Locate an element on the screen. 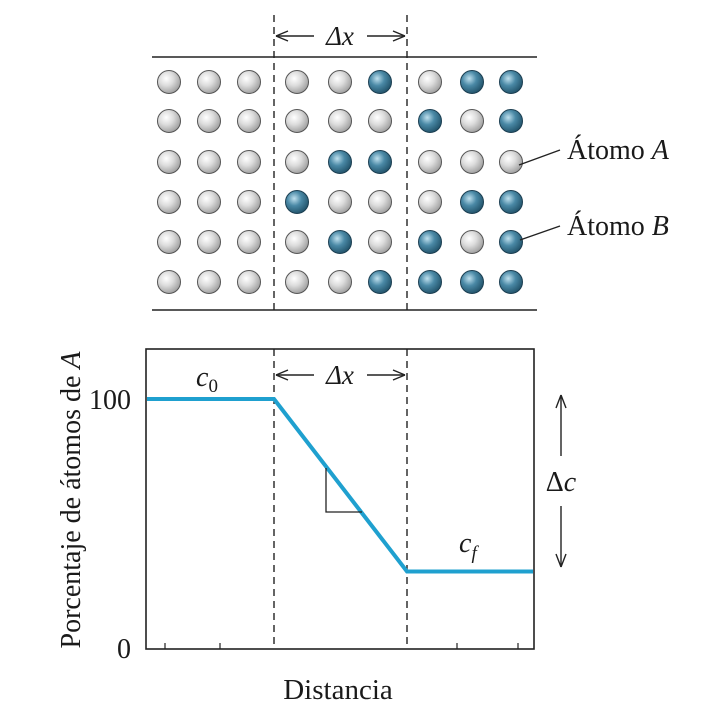 The width and height of the screenshot is (709, 706). delta-c-label: Δc is located at coordinates (561, 482).